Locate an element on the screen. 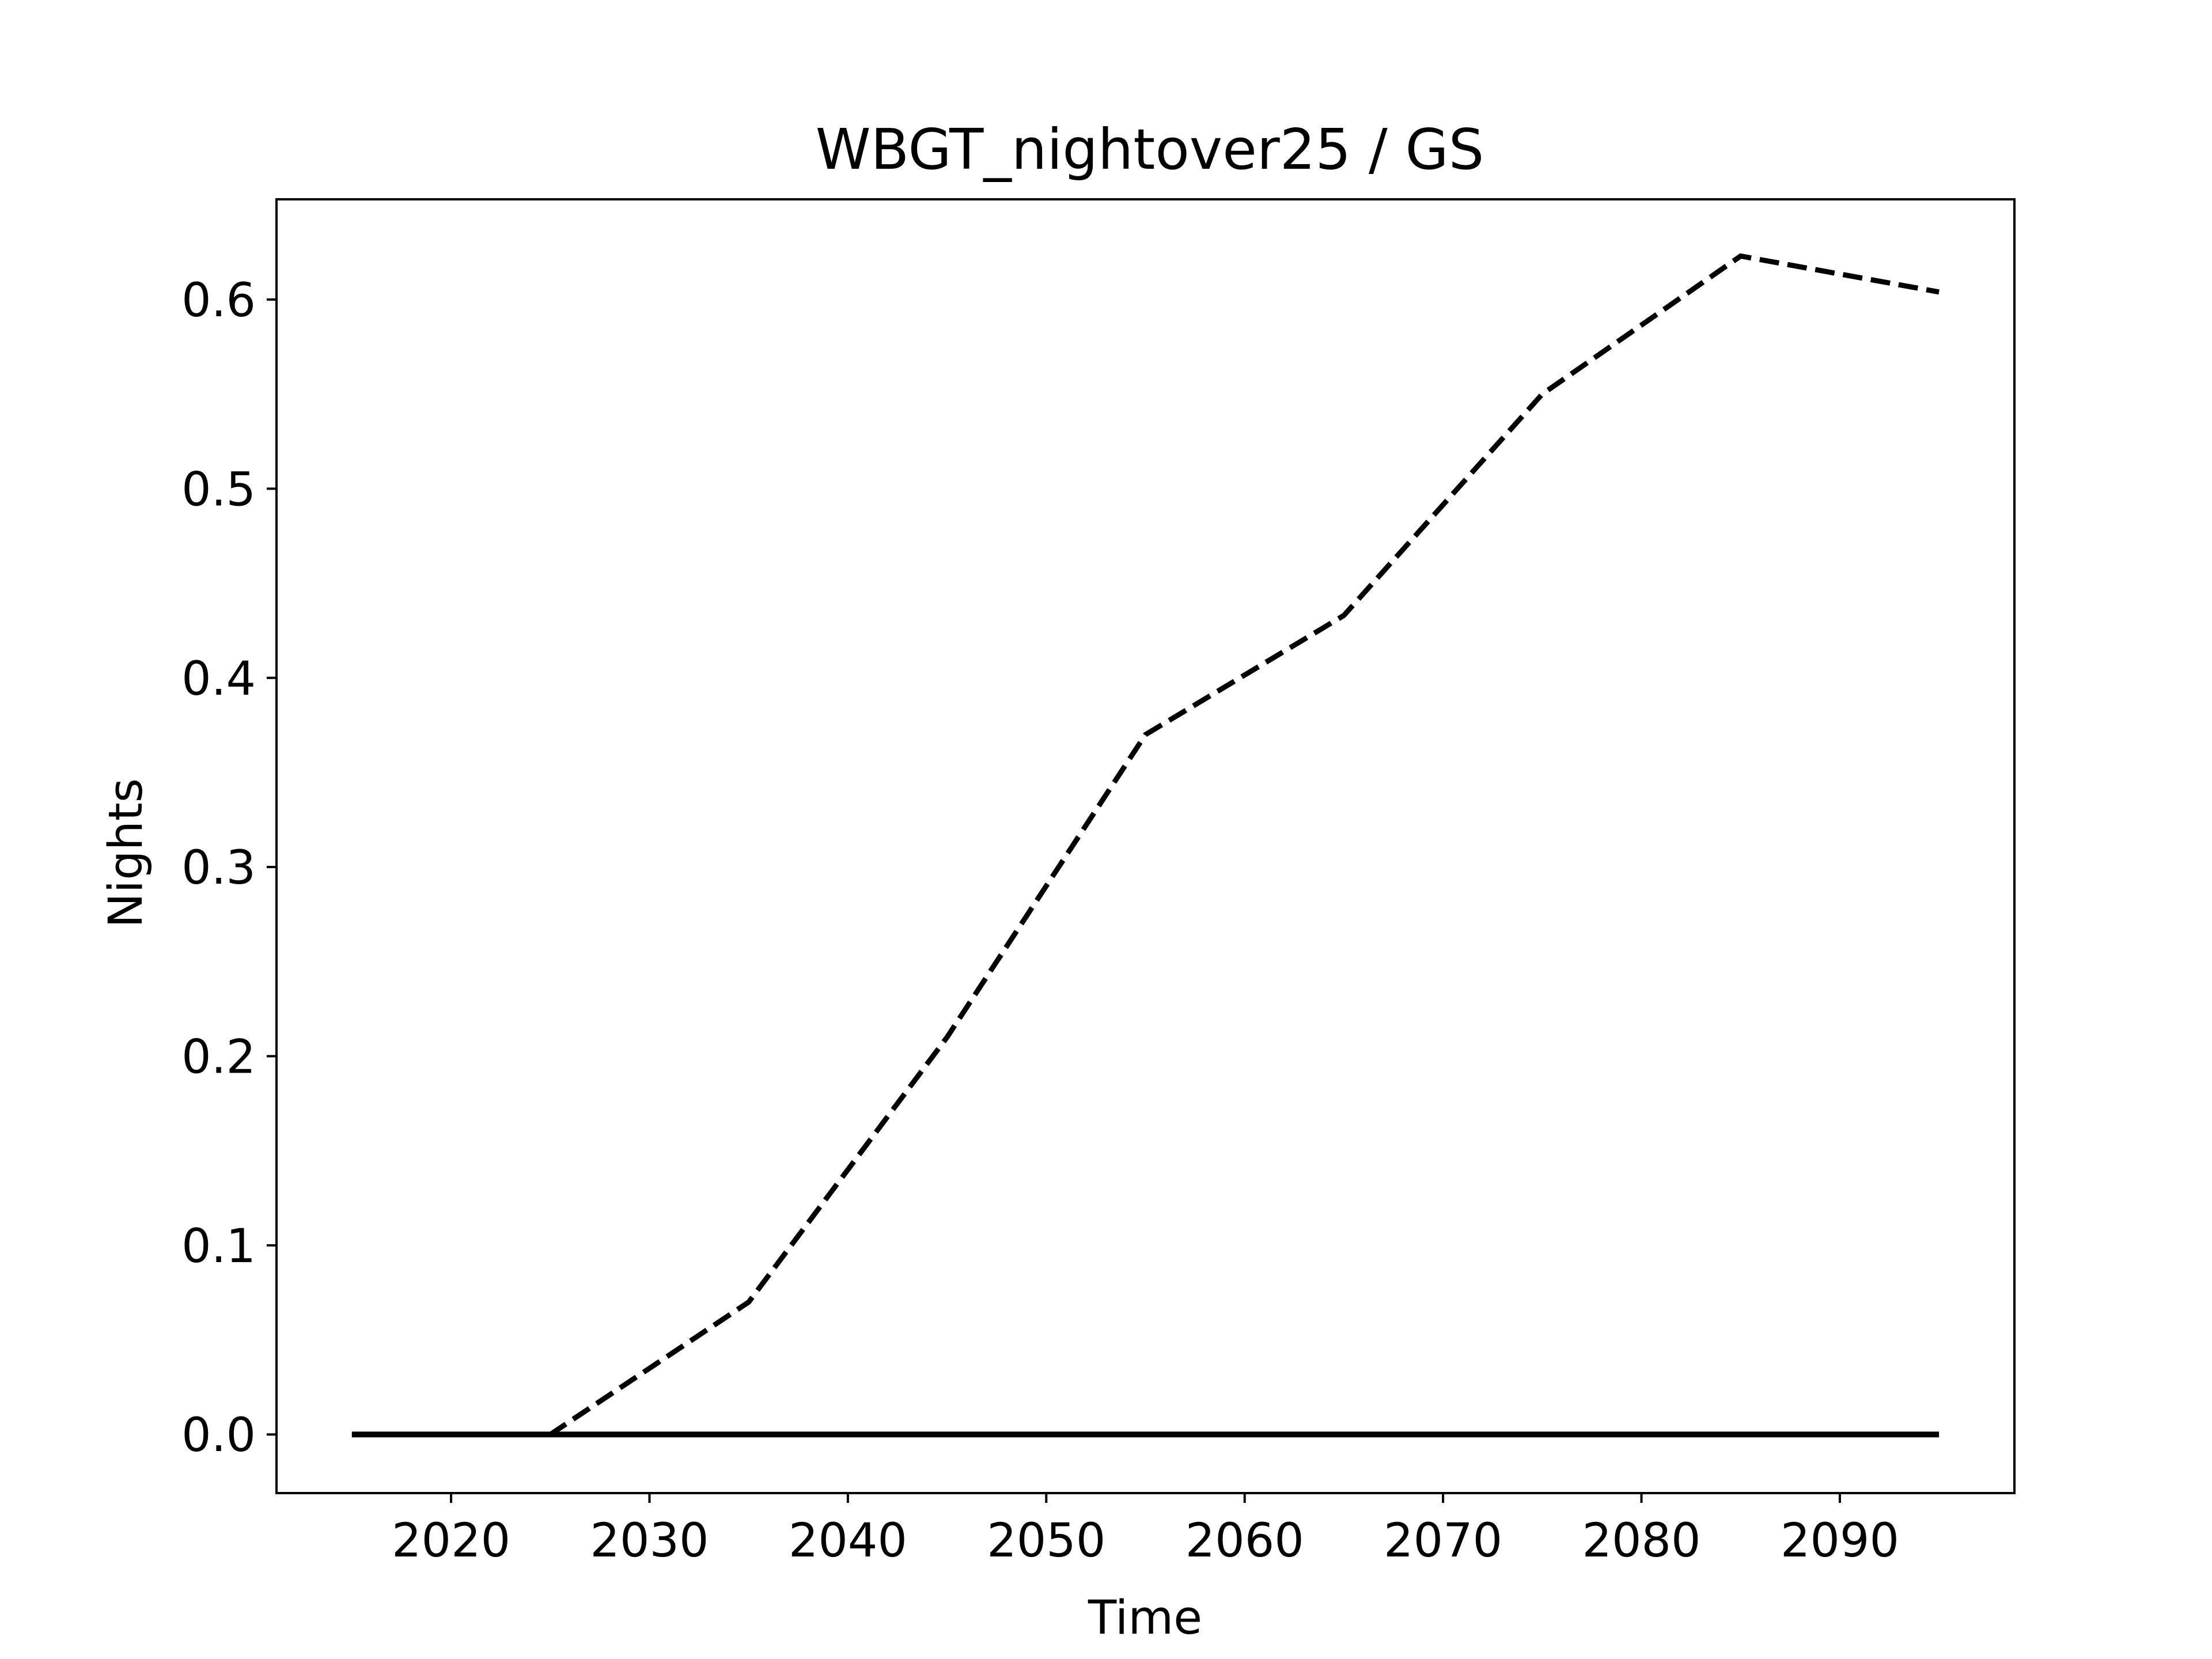  y-tick-label: 0.1 is located at coordinates (218, 1247).